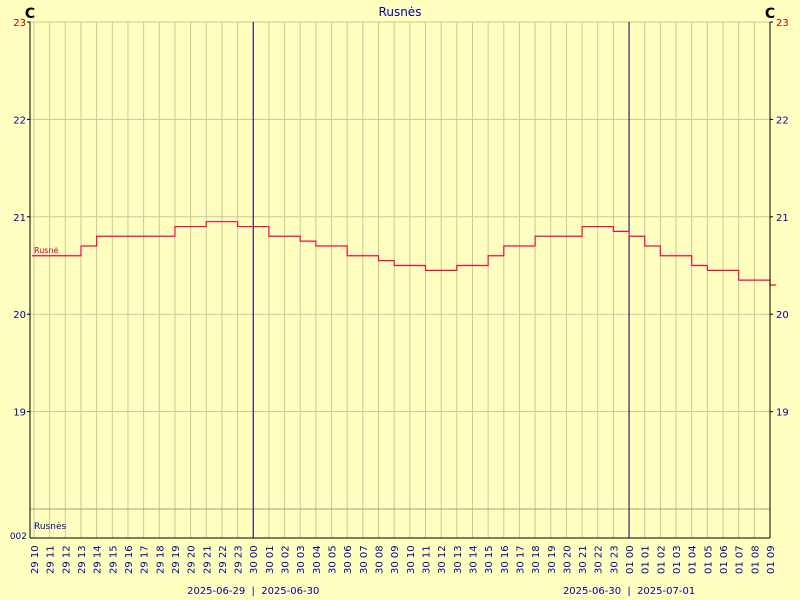 This screenshot has height=600, width=800. Describe the element at coordinates (348, 559) in the screenshot. I see `x-tick-label: 30 06` at that location.